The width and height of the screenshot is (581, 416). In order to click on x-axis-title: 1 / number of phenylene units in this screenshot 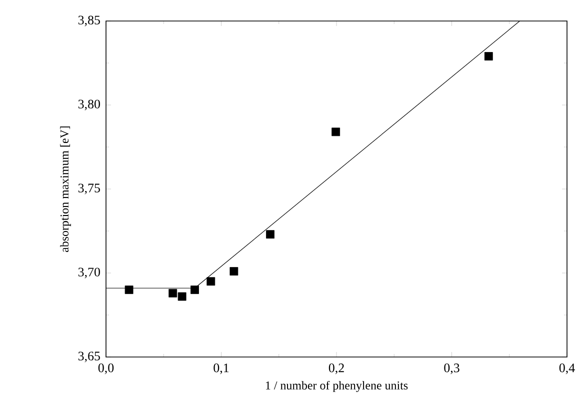, I will do `click(337, 386)`.